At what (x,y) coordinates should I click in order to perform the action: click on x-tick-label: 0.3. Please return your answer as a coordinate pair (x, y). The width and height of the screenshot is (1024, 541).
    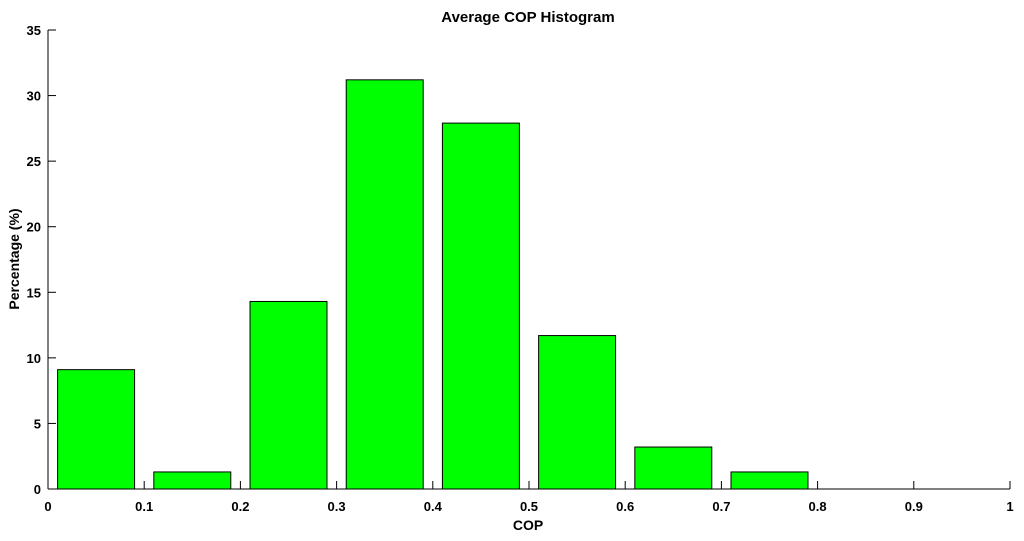
    Looking at the image, I should click on (337, 506).